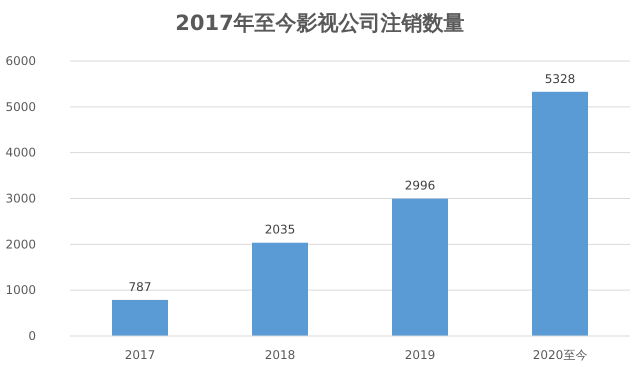 The width and height of the screenshot is (640, 375). Describe the element at coordinates (20, 244) in the screenshot. I see `y-tick-label: 2000` at that location.